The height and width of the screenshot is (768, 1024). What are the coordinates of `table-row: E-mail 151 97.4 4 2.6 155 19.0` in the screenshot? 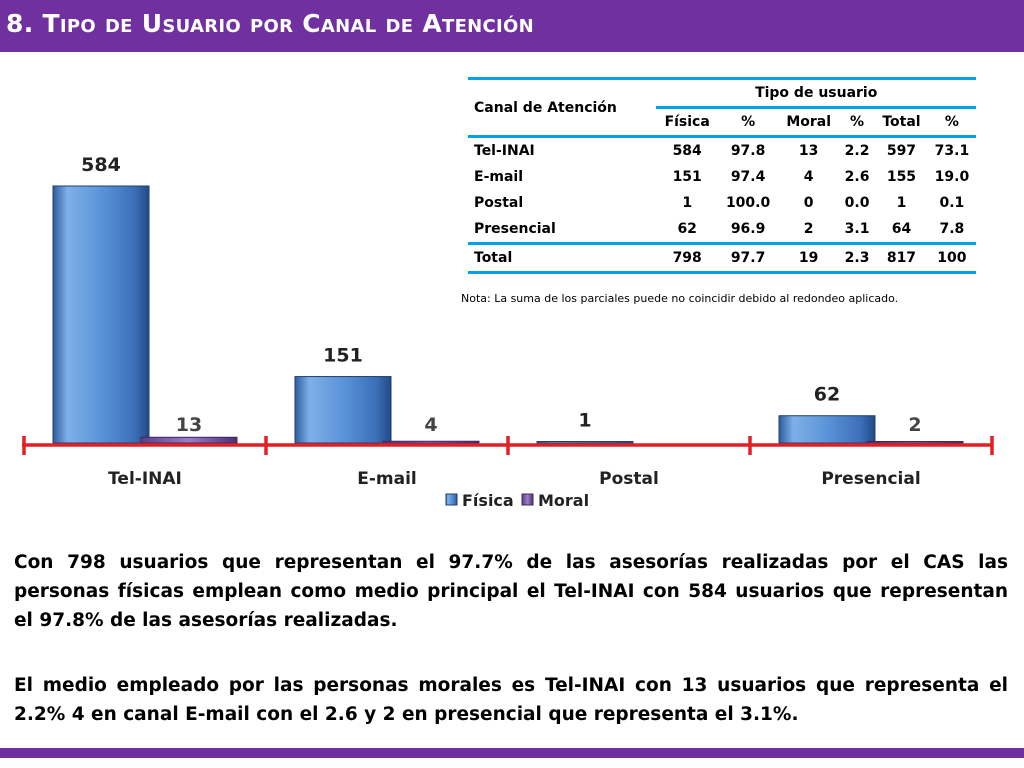 It's located at (722, 177).